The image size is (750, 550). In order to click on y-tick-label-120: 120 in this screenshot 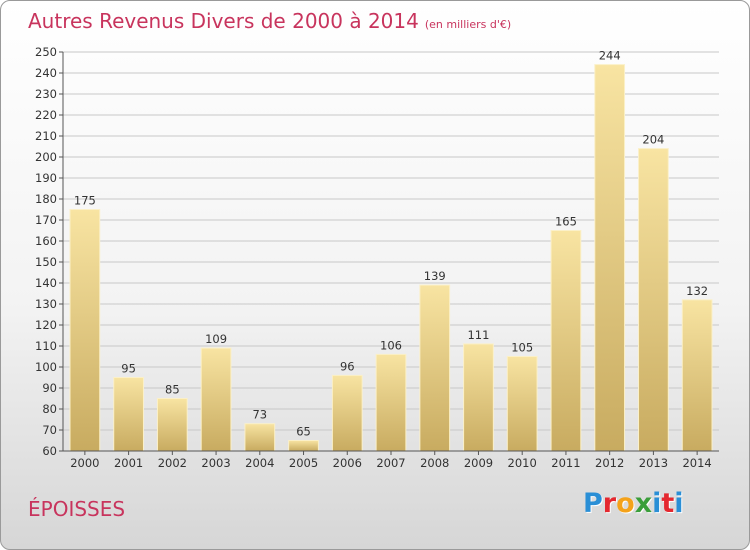, I will do `click(46, 325)`.